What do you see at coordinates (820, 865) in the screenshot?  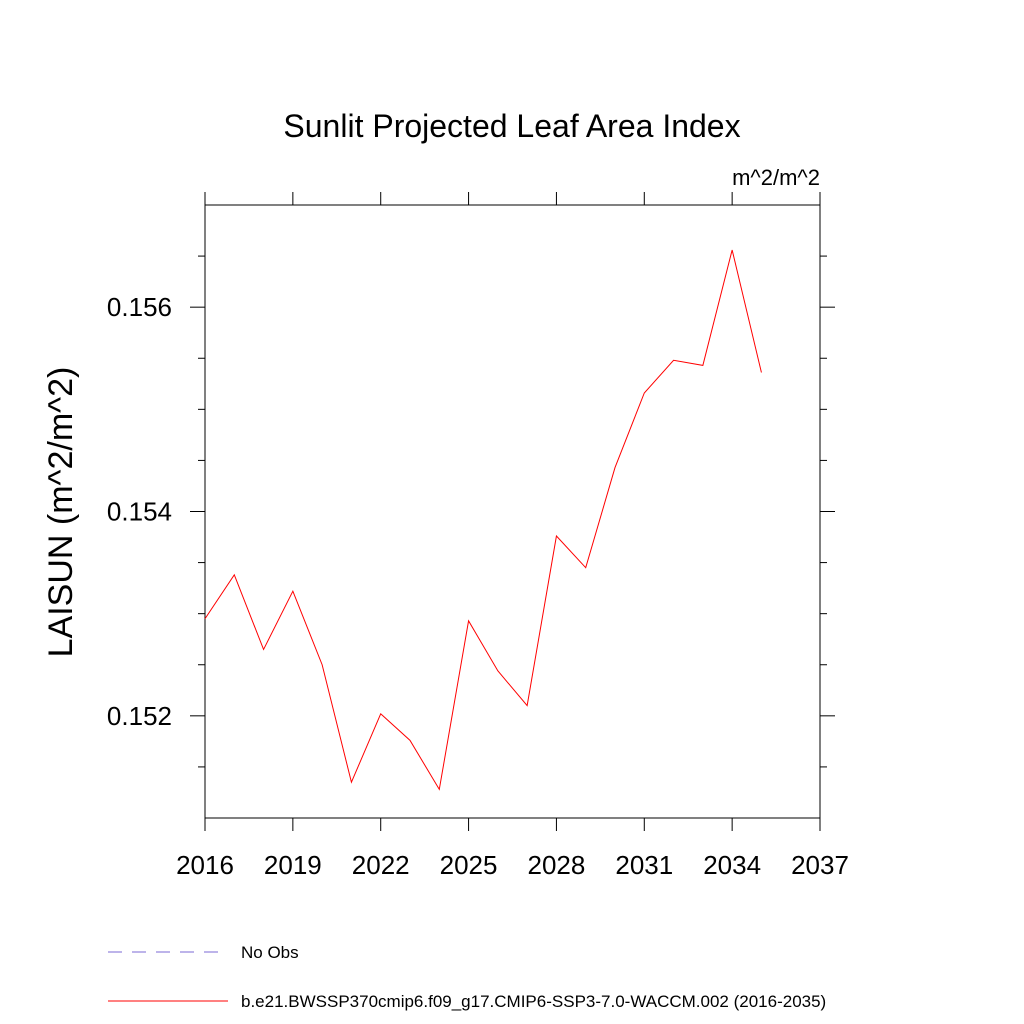 I see `x-tick-label: 2037` at bounding box center [820, 865].